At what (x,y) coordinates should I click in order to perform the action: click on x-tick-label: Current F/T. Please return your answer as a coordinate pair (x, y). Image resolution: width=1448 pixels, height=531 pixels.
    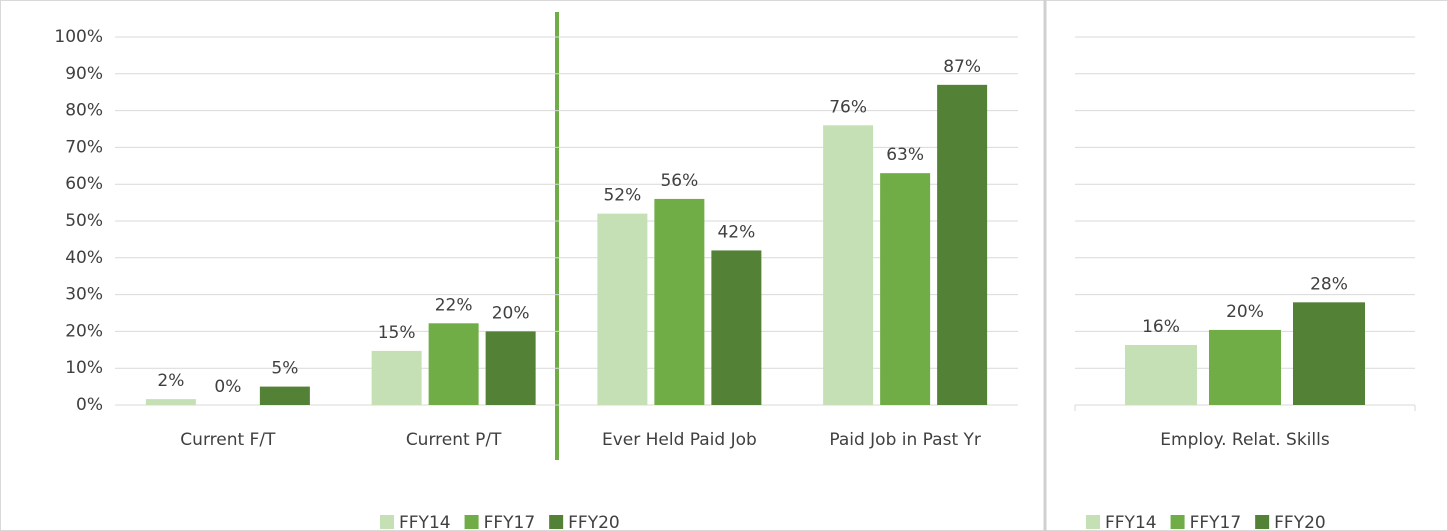
    Looking at the image, I should click on (228, 440).